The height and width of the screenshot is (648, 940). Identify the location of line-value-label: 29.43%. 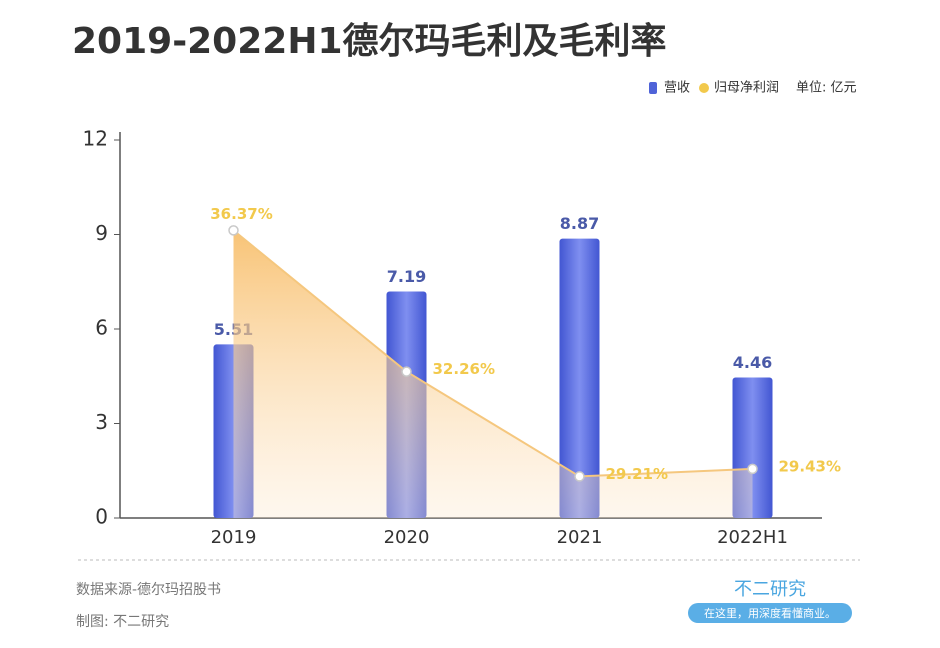
(810, 466).